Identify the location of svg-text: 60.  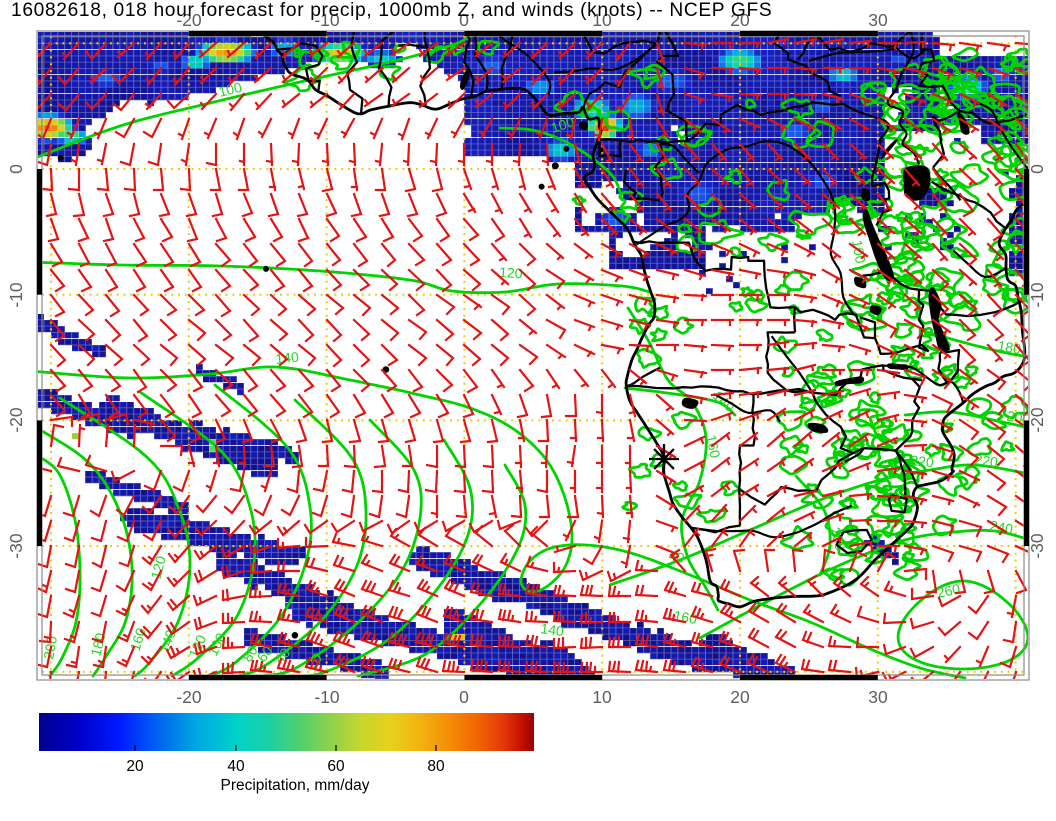
(336, 766).